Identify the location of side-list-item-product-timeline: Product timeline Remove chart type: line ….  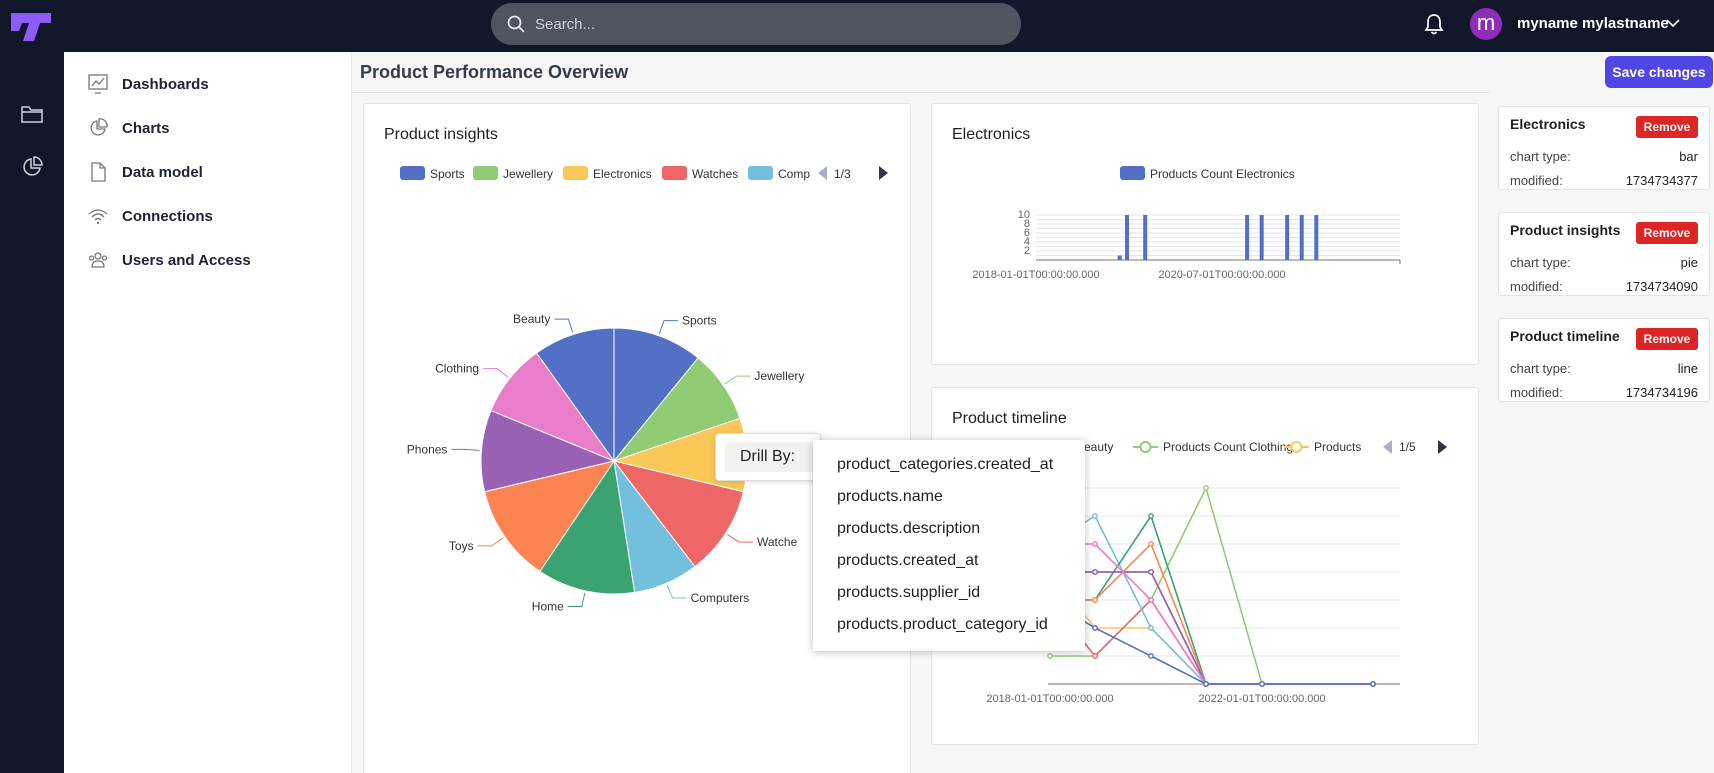
(1604, 360).